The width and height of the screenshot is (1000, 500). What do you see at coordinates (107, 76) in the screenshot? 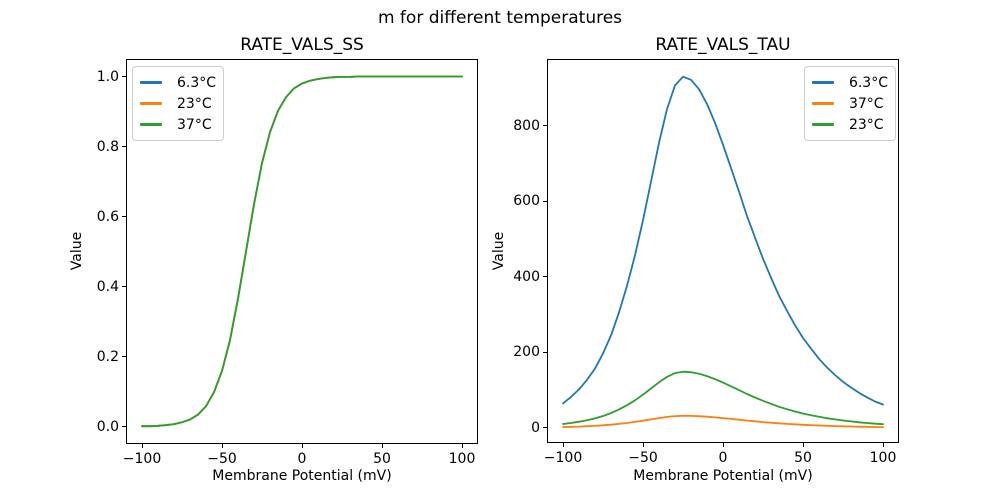
I see `y-tick-label: 1.0` at bounding box center [107, 76].